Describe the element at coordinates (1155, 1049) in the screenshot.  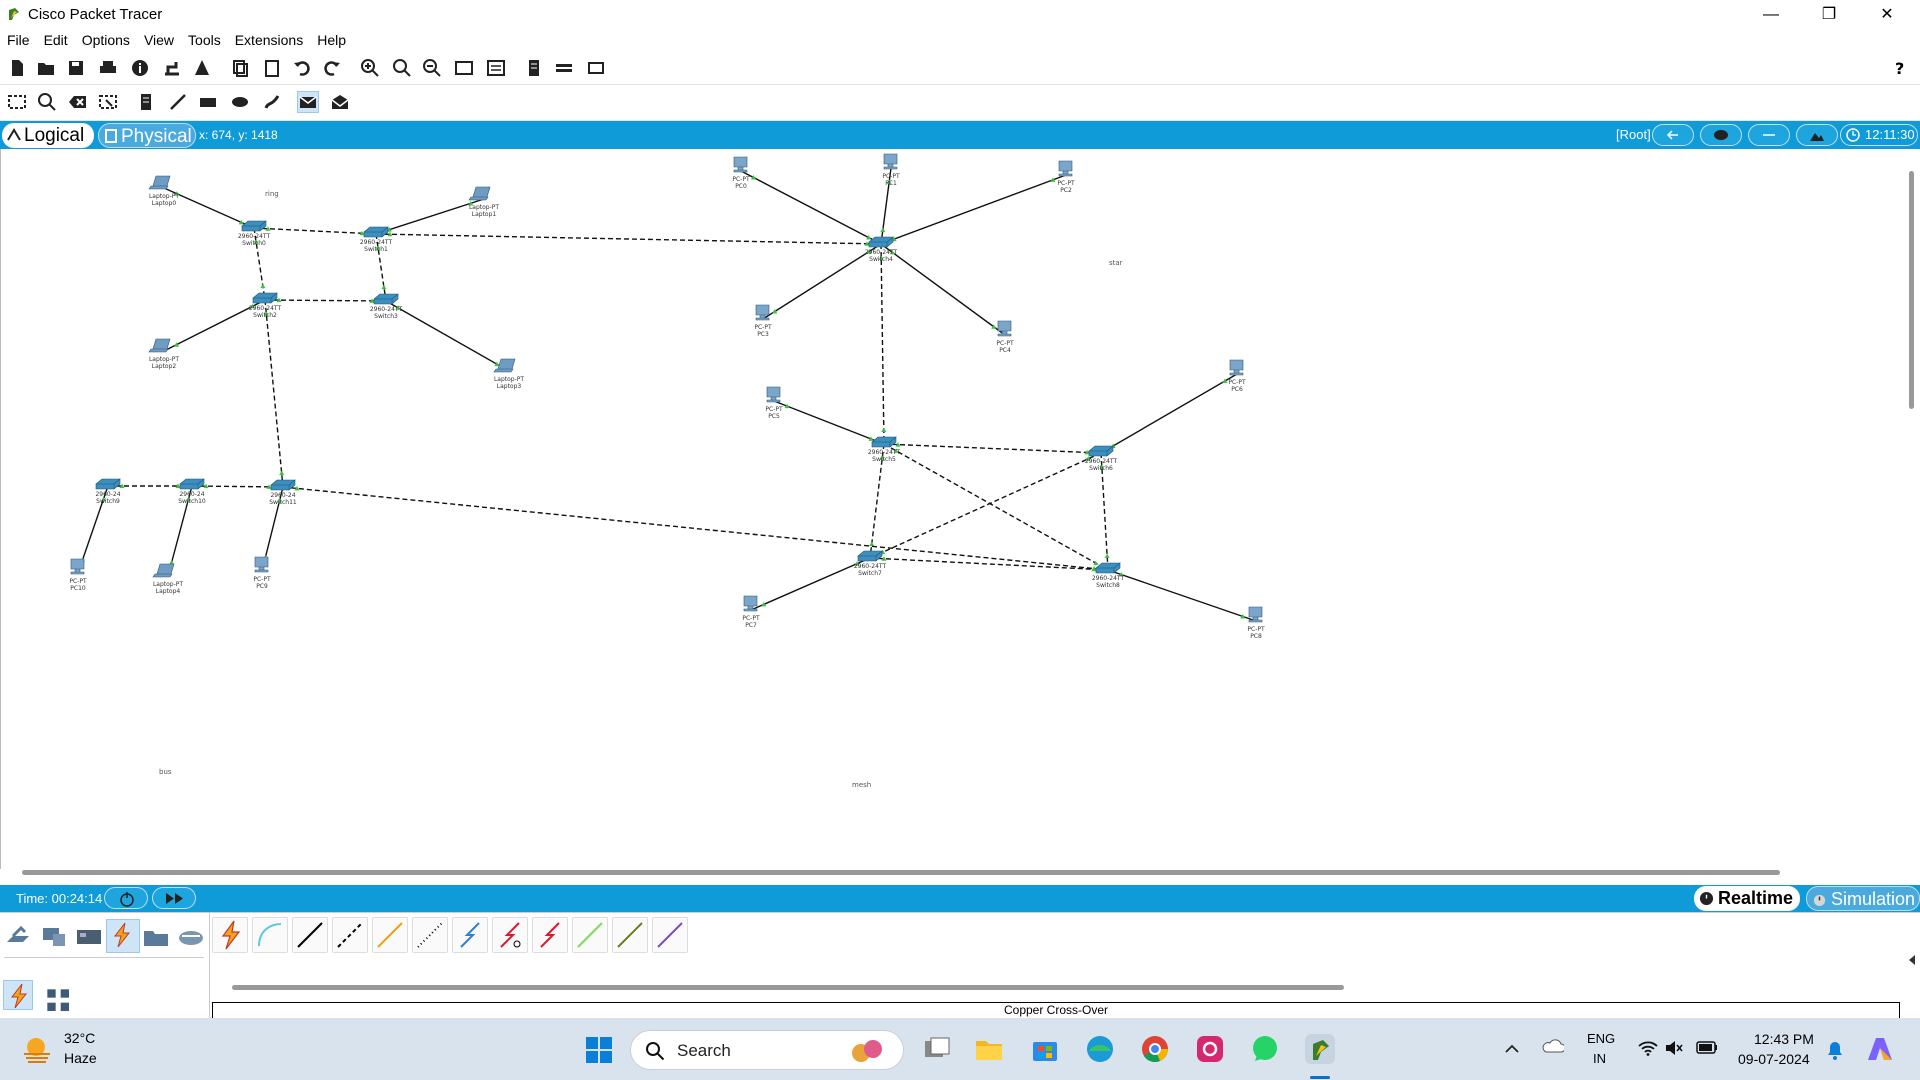
I see `chrome-browser-icon` at that location.